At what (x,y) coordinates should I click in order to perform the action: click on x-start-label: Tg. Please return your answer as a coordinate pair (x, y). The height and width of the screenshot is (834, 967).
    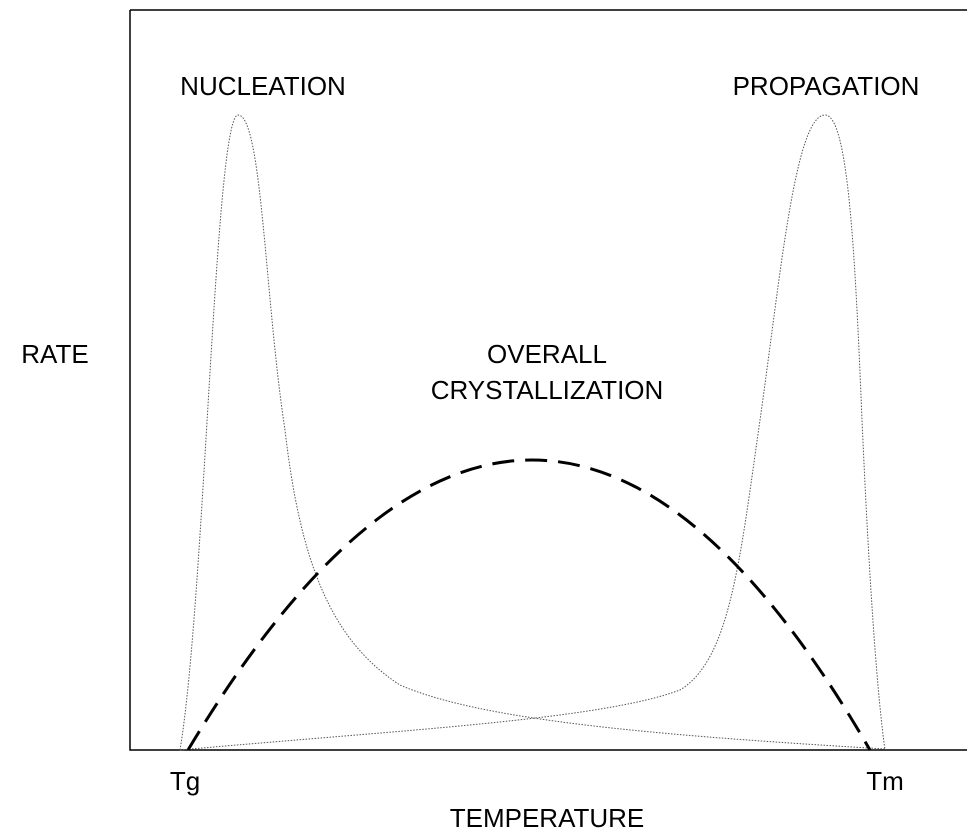
    Looking at the image, I should click on (185, 781).